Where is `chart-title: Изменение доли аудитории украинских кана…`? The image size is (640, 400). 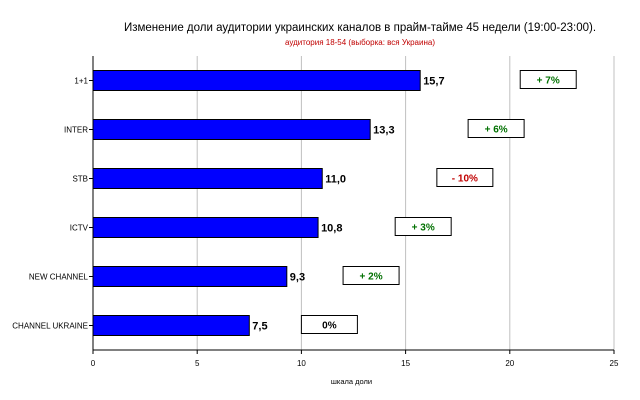 chart-title: Изменение доли аудитории украинских кана… is located at coordinates (360, 28).